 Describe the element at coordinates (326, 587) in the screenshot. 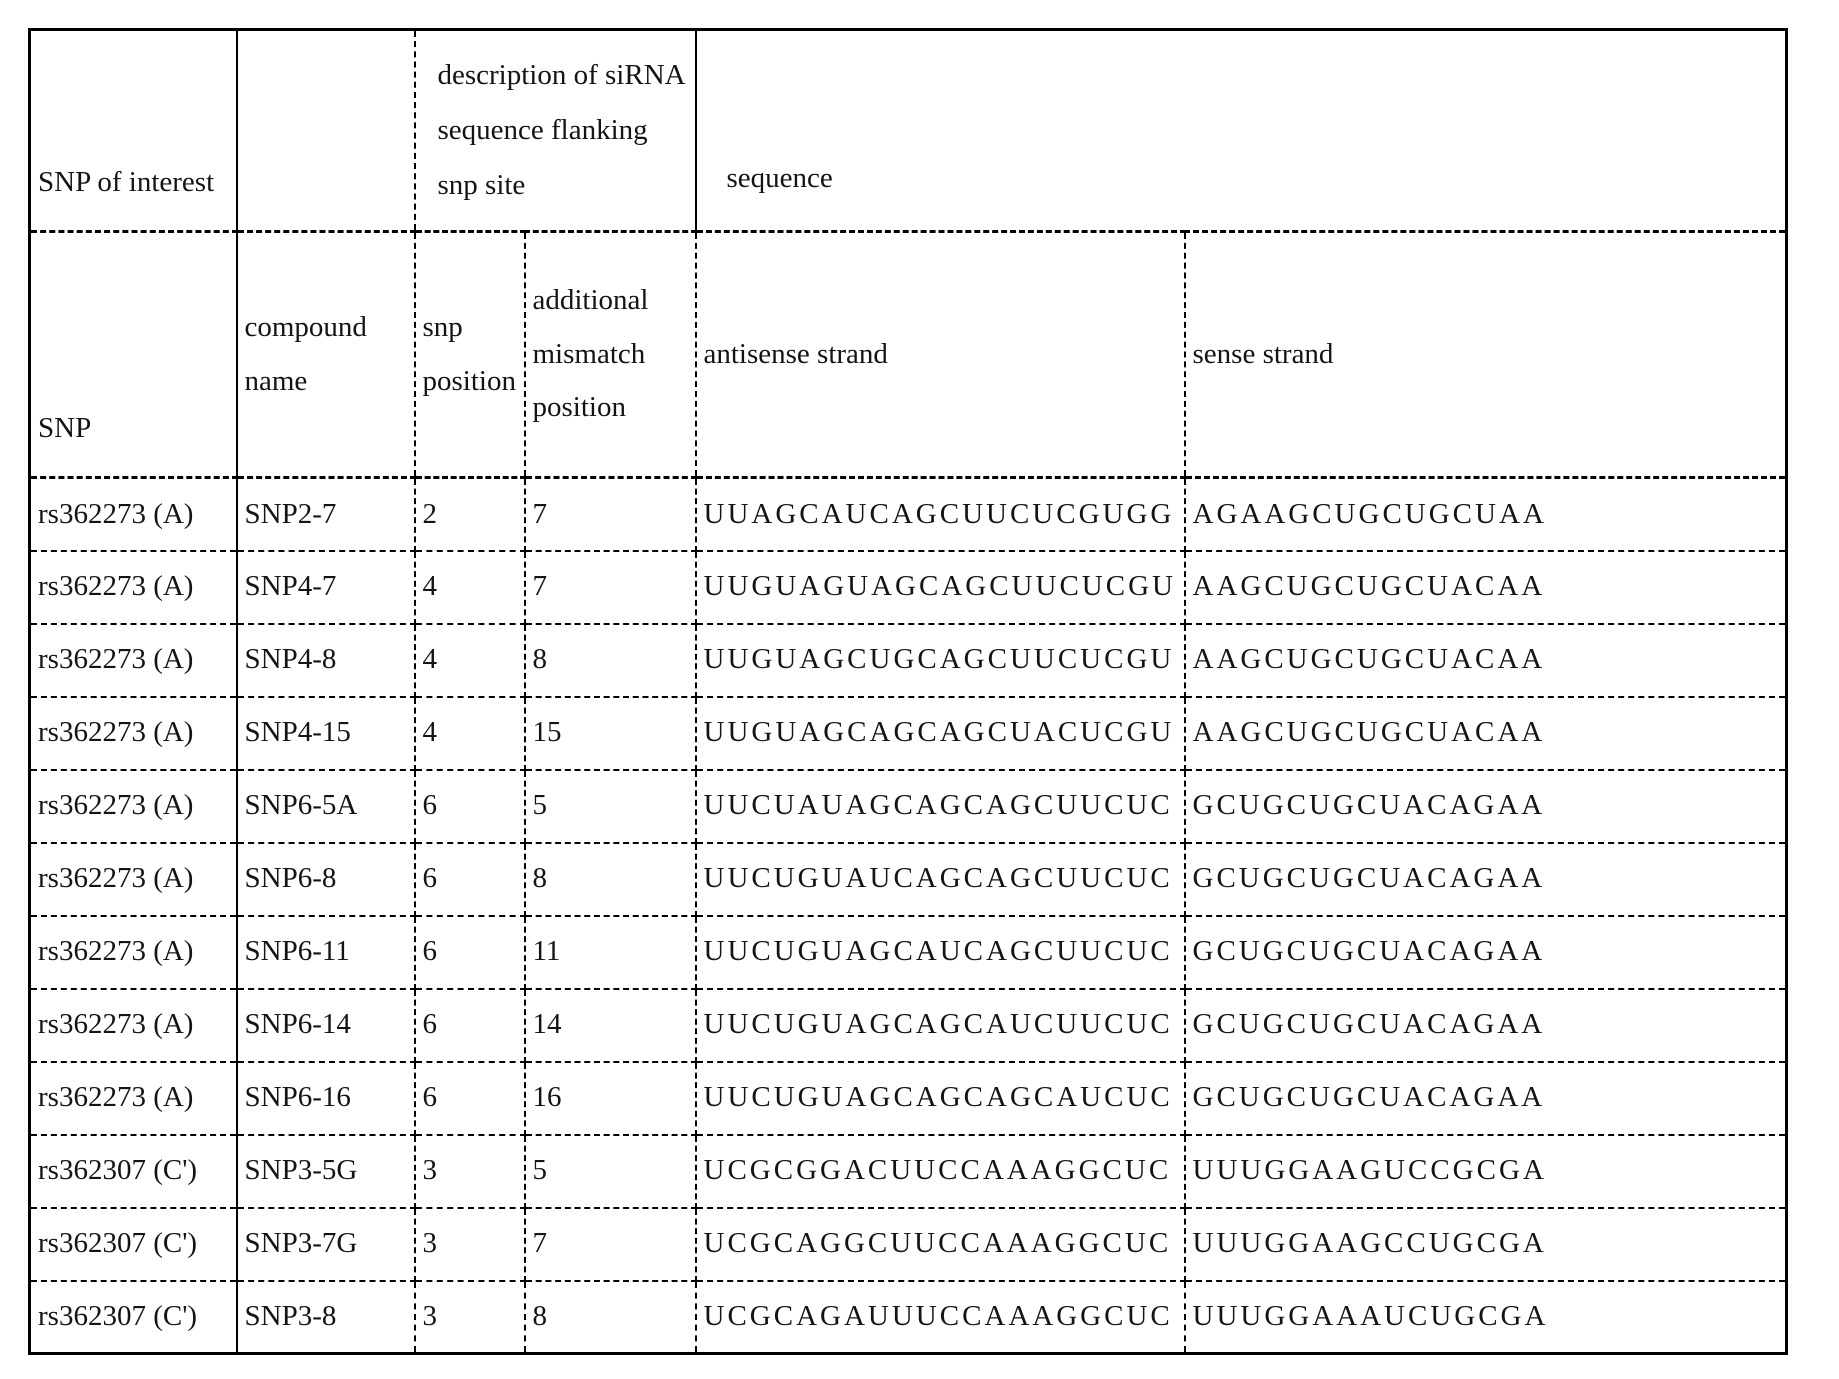

I see `compound-name-cell: SNP4-7` at that location.